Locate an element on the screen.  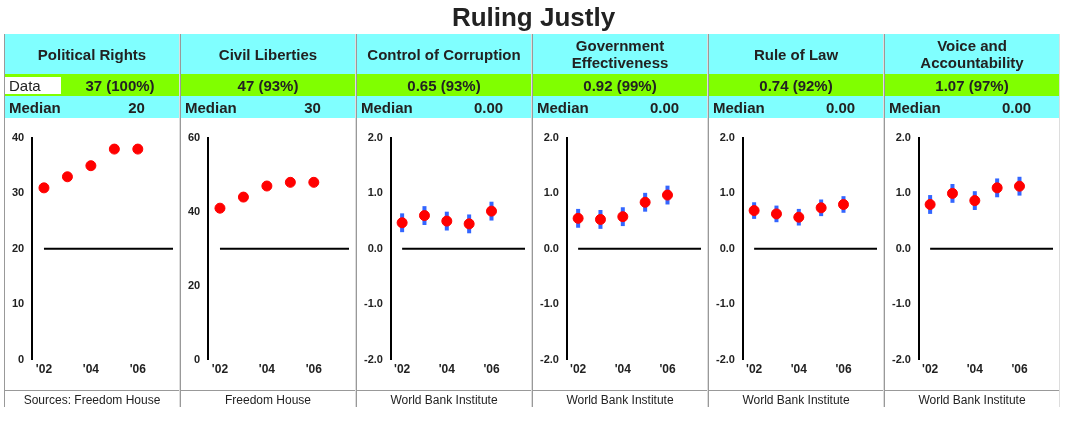
source-note: Sources: Freedom House is located at coordinates (92, 398).